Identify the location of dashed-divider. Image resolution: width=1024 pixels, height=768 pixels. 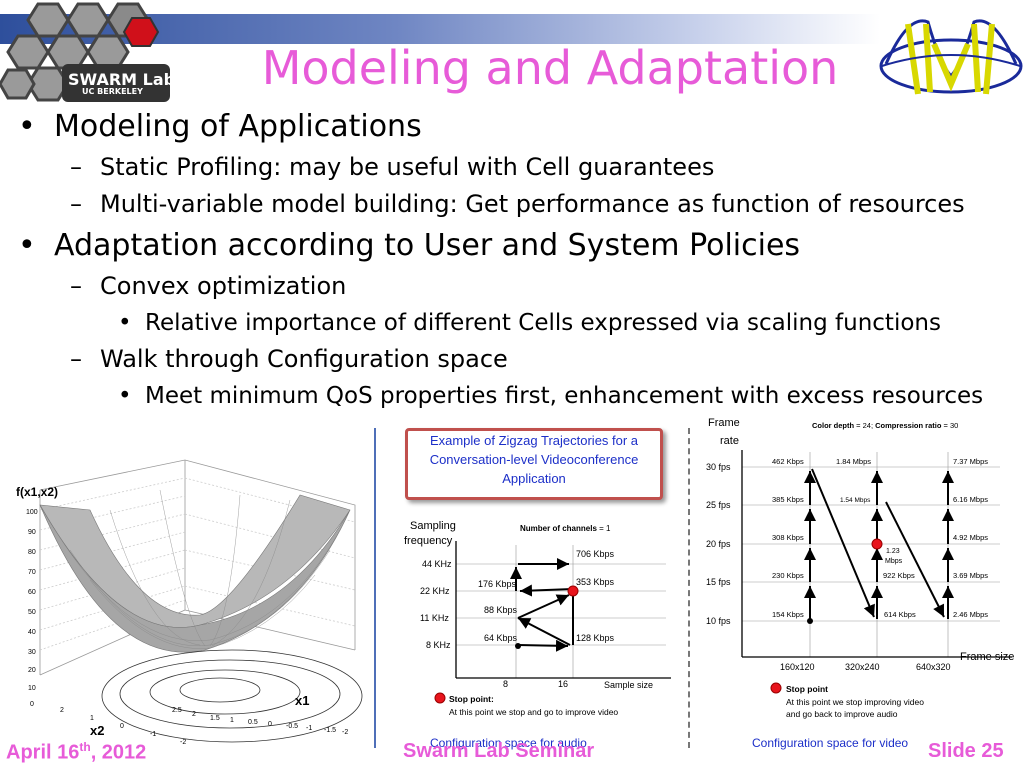
(689, 588).